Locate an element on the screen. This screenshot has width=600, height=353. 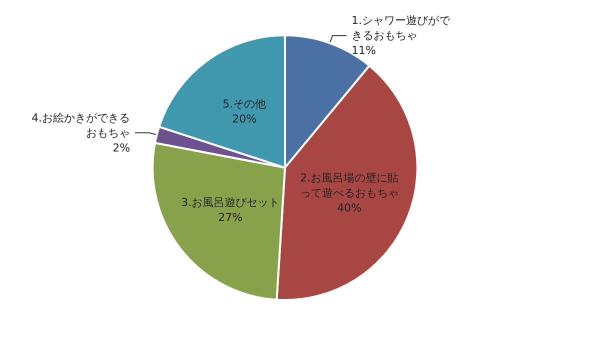
slice-label: 5.その他 is located at coordinates (244, 104).